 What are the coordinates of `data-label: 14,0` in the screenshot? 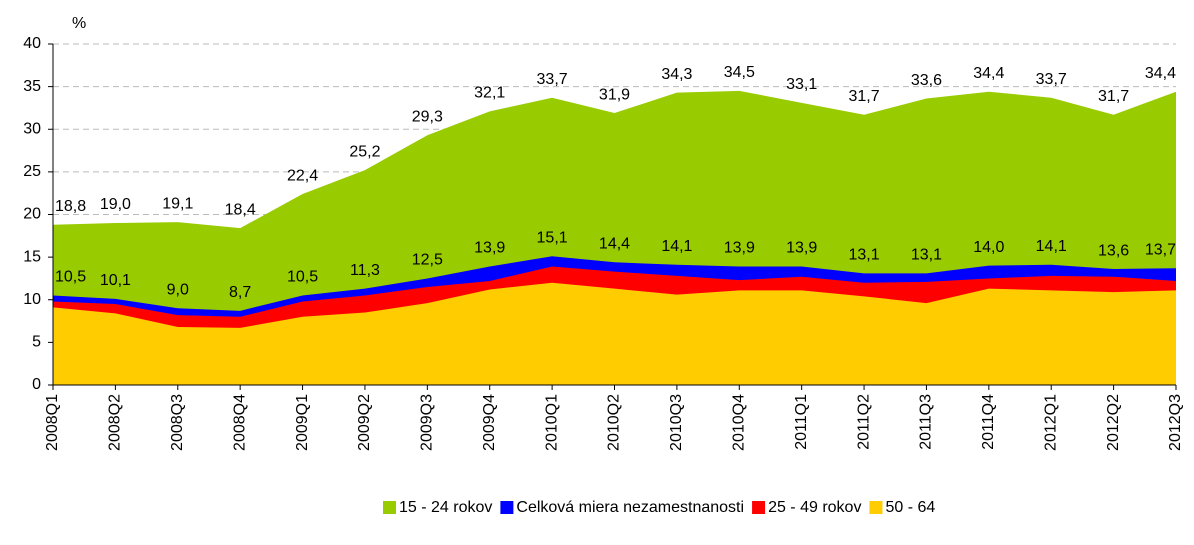 It's located at (988, 247).